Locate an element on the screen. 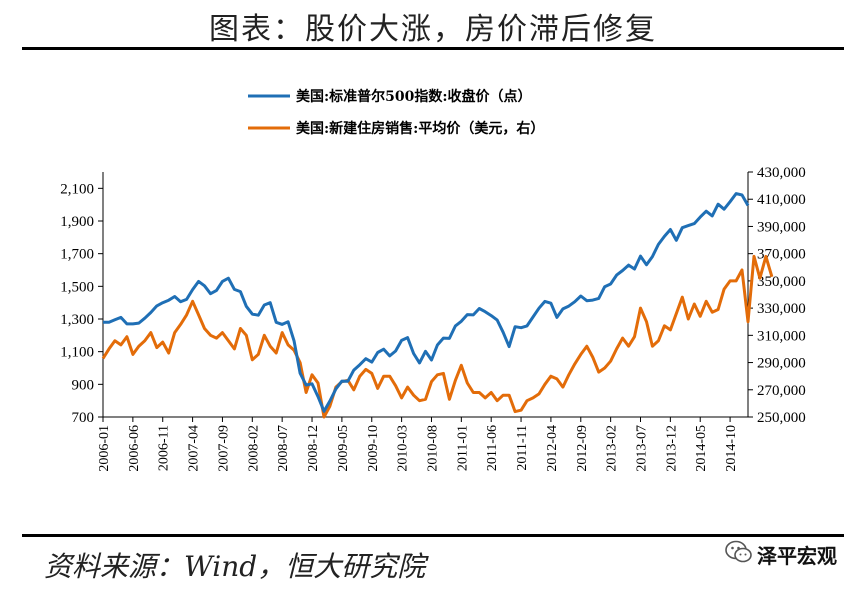 The height and width of the screenshot is (589, 866). y-right-tick-label: 390,000 is located at coordinates (781, 227).